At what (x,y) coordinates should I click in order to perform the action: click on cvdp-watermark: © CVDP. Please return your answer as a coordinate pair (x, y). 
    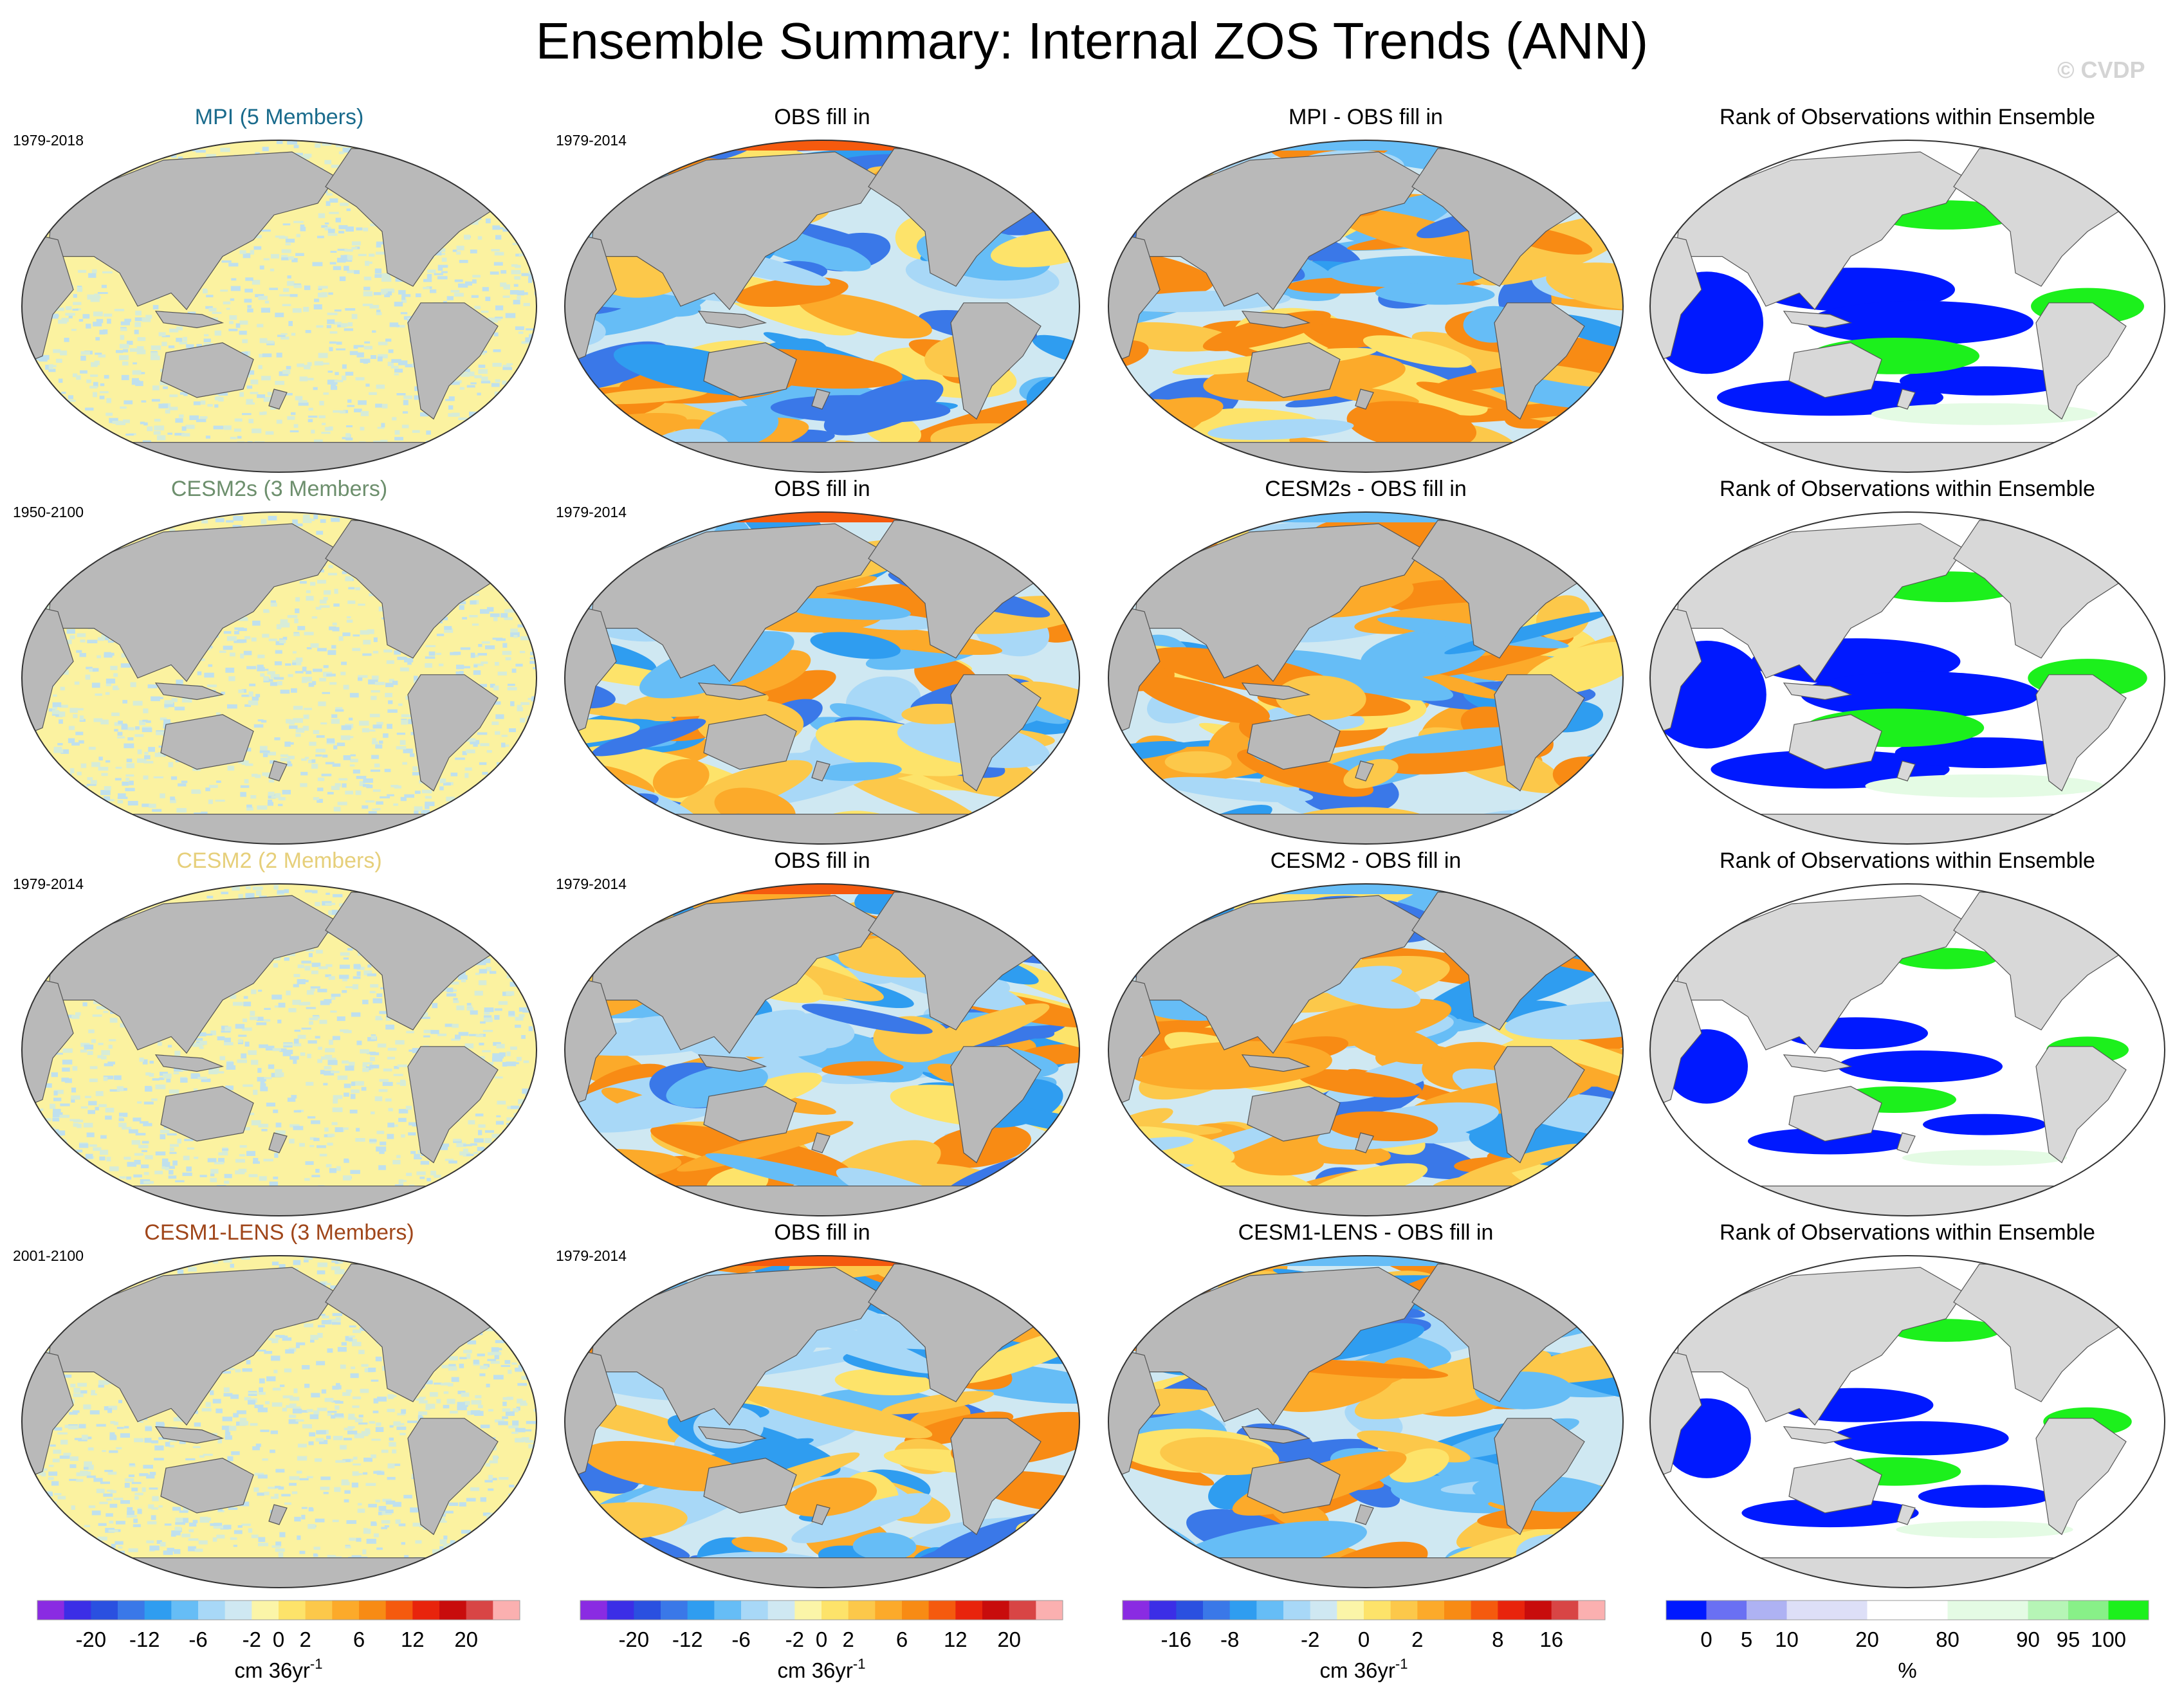
    Looking at the image, I should click on (2101, 70).